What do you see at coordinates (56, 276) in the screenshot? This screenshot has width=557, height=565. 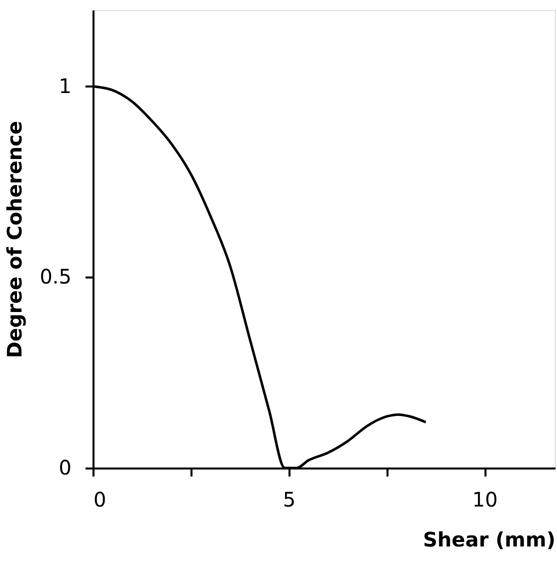 I see `y-tick-label: 0.5` at bounding box center [56, 276].